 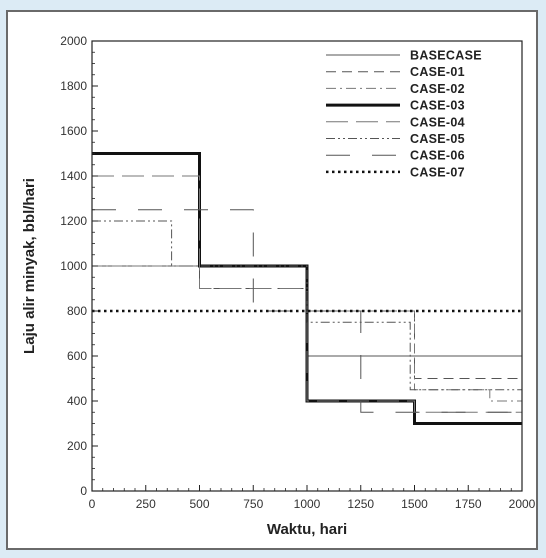 What do you see at coordinates (77, 356) in the screenshot?
I see `y-tick-label-3: 600` at bounding box center [77, 356].